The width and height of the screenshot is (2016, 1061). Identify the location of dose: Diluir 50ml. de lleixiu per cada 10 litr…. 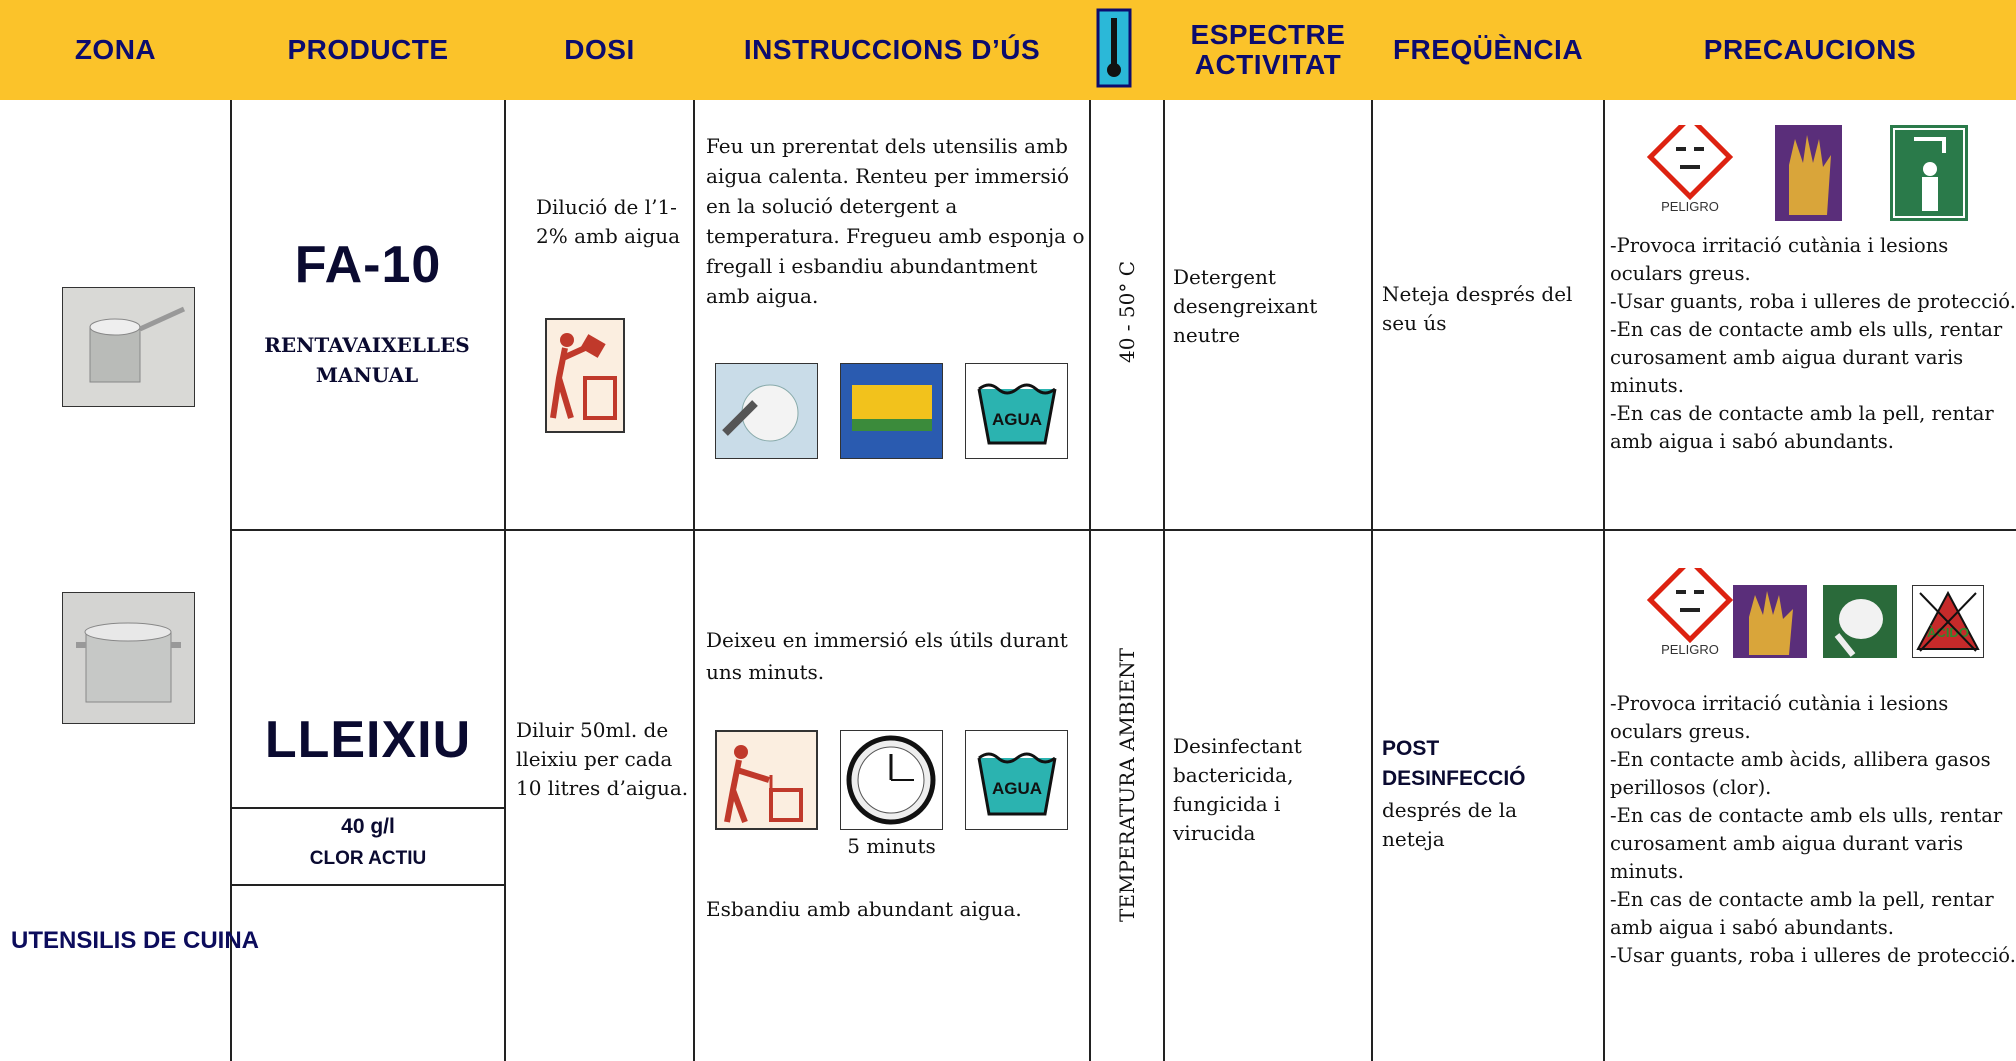
(602, 759).